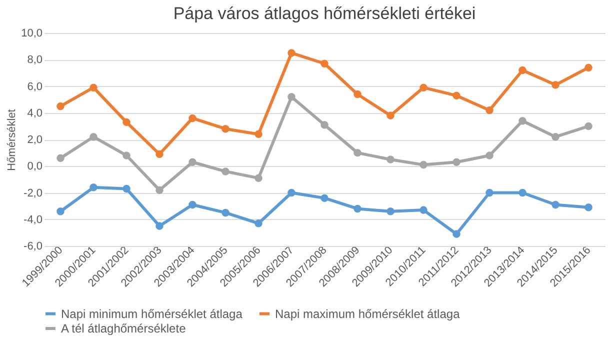 This screenshot has height=340, width=610. Describe the element at coordinates (34, 113) in the screenshot. I see `y-tick-label: 4,0` at that location.